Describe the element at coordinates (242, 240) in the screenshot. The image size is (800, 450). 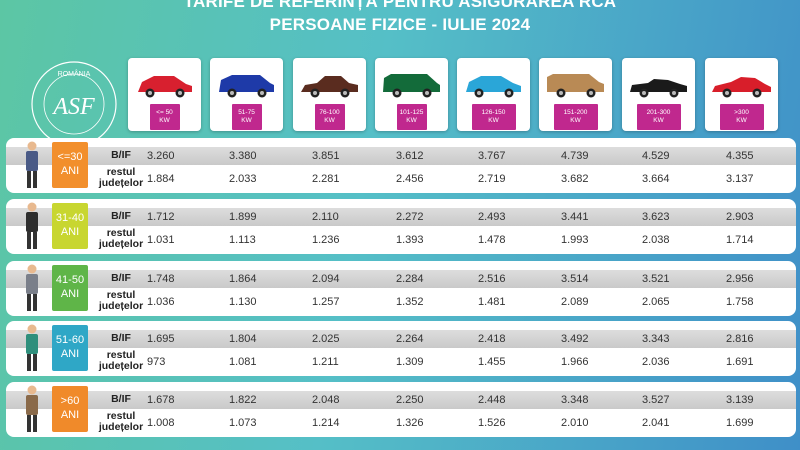
I see `rest-value: 1.113` at that location.